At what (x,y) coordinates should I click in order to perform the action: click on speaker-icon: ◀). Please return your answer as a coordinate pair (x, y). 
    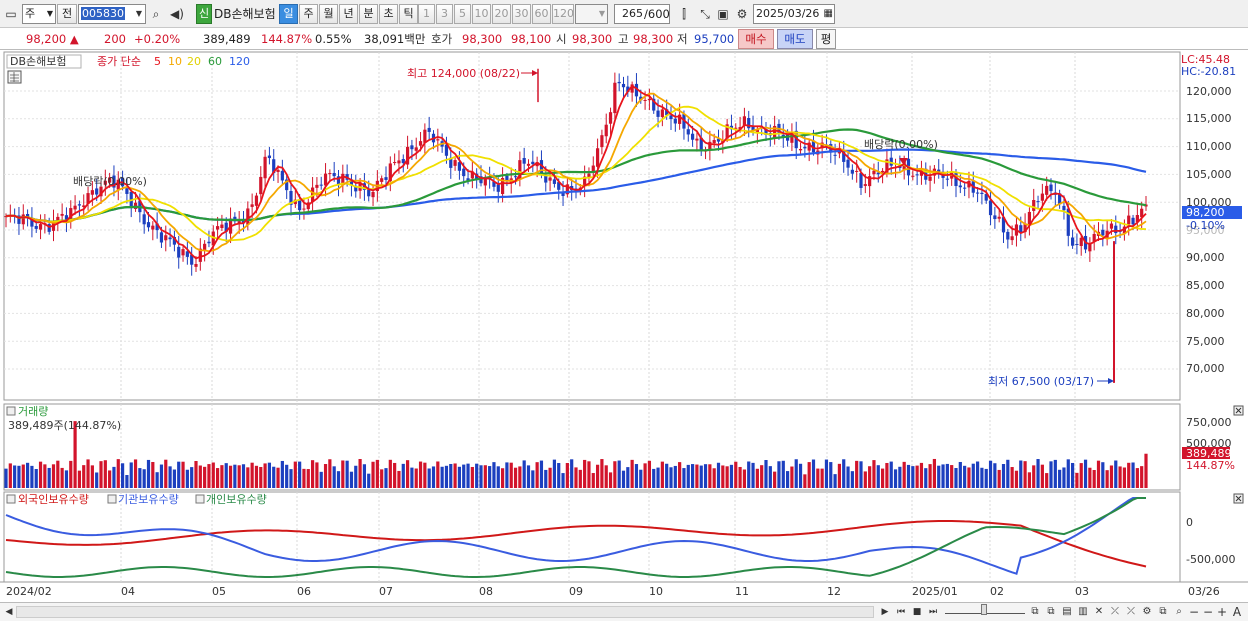
    Looking at the image, I should click on (177, 14).